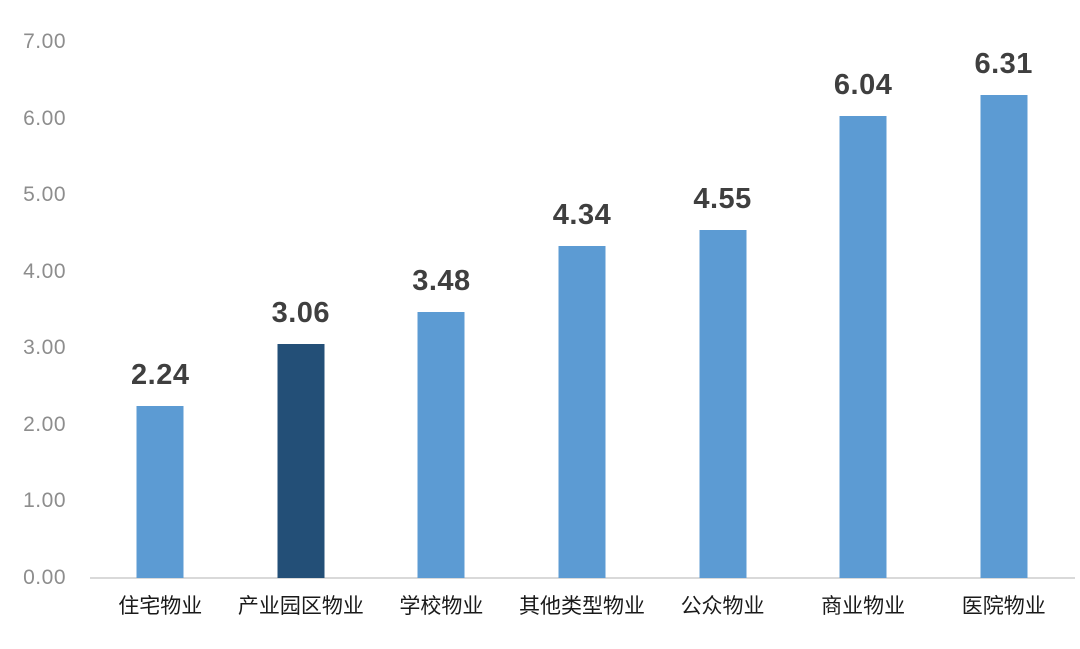  What do you see at coordinates (582, 214) in the screenshot?
I see `bar-value-label: 4.34` at bounding box center [582, 214].